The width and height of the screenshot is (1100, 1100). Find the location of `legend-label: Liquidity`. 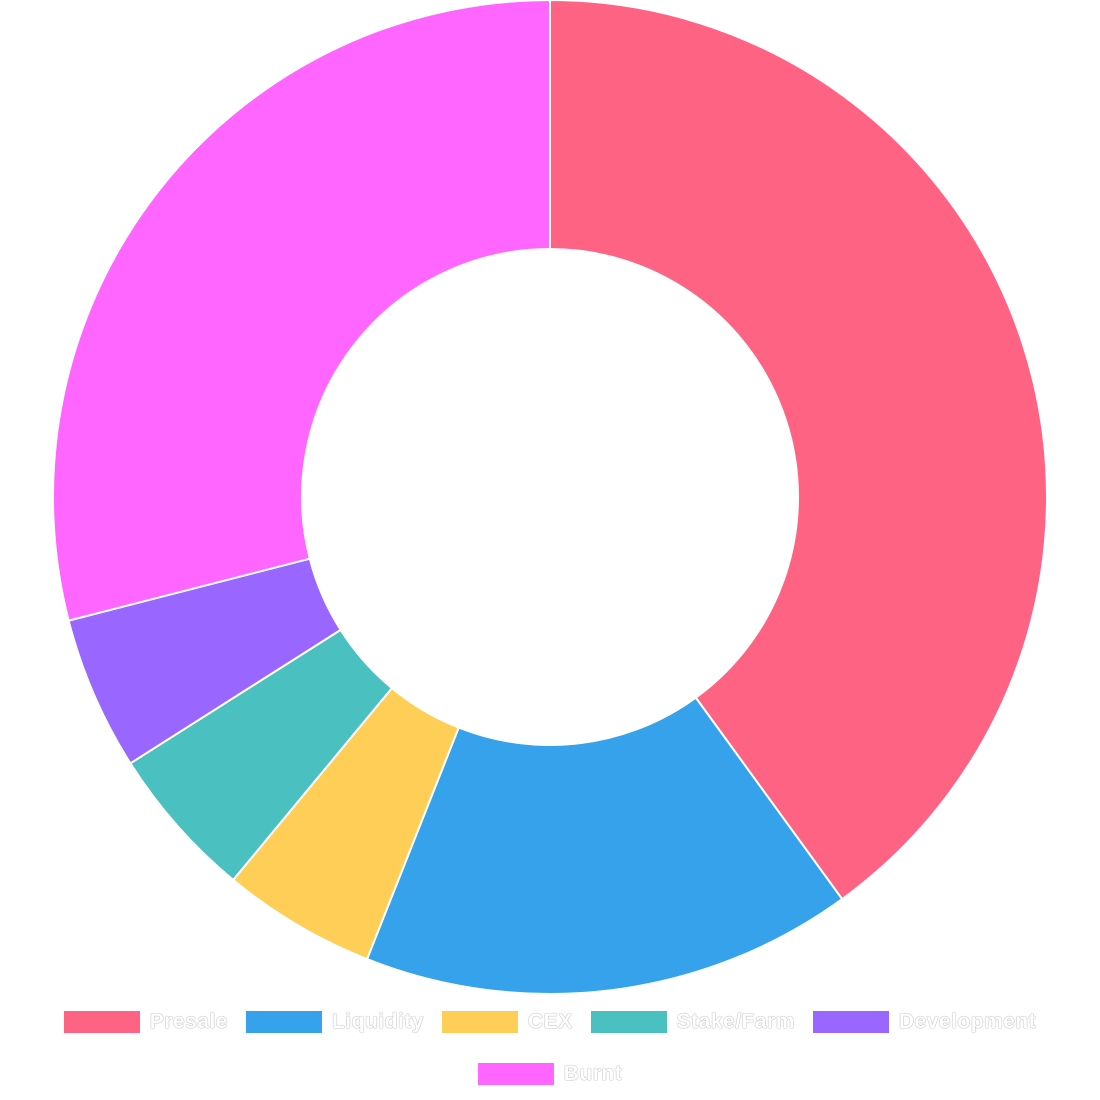

legend-label: Liquidity is located at coordinates (377, 1021).